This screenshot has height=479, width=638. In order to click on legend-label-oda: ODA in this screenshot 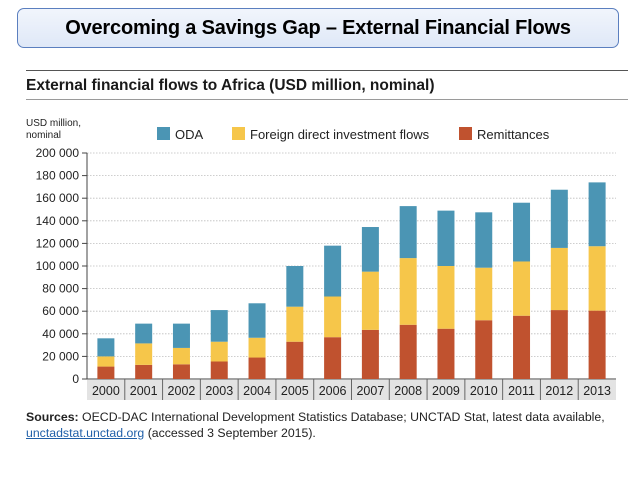, I will do `click(189, 134)`.